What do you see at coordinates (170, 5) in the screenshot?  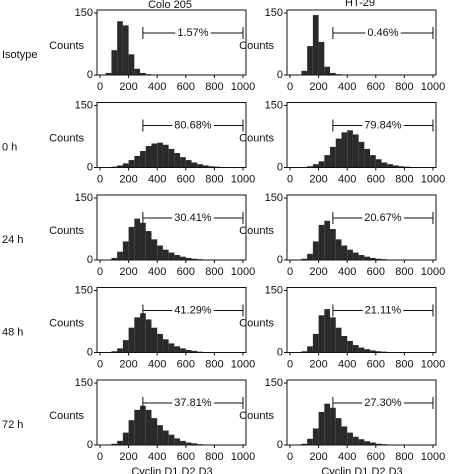 I see `column-title: Colo 205` at bounding box center [170, 5].